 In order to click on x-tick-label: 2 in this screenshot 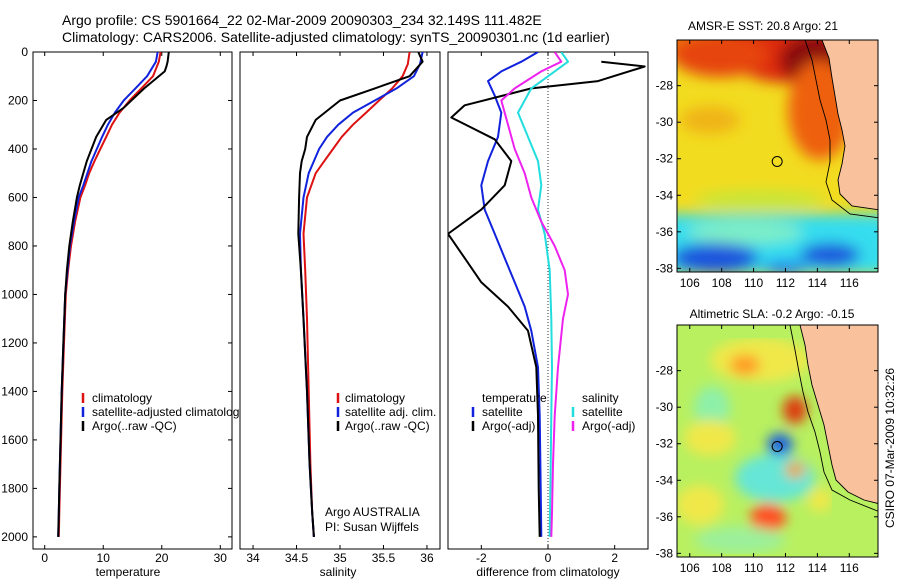, I will do `click(614, 558)`.